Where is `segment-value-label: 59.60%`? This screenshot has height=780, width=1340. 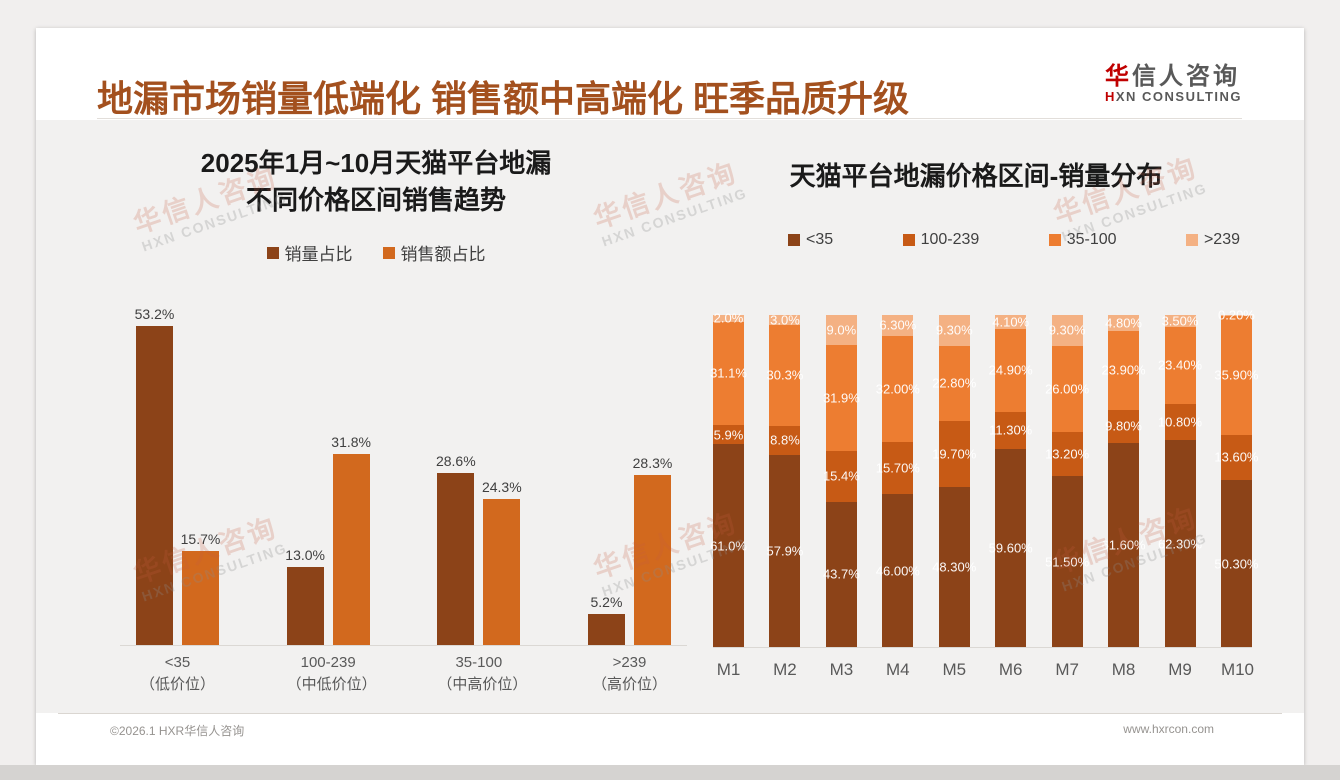
segment-value-label: 59.60% is located at coordinates (1010, 548).